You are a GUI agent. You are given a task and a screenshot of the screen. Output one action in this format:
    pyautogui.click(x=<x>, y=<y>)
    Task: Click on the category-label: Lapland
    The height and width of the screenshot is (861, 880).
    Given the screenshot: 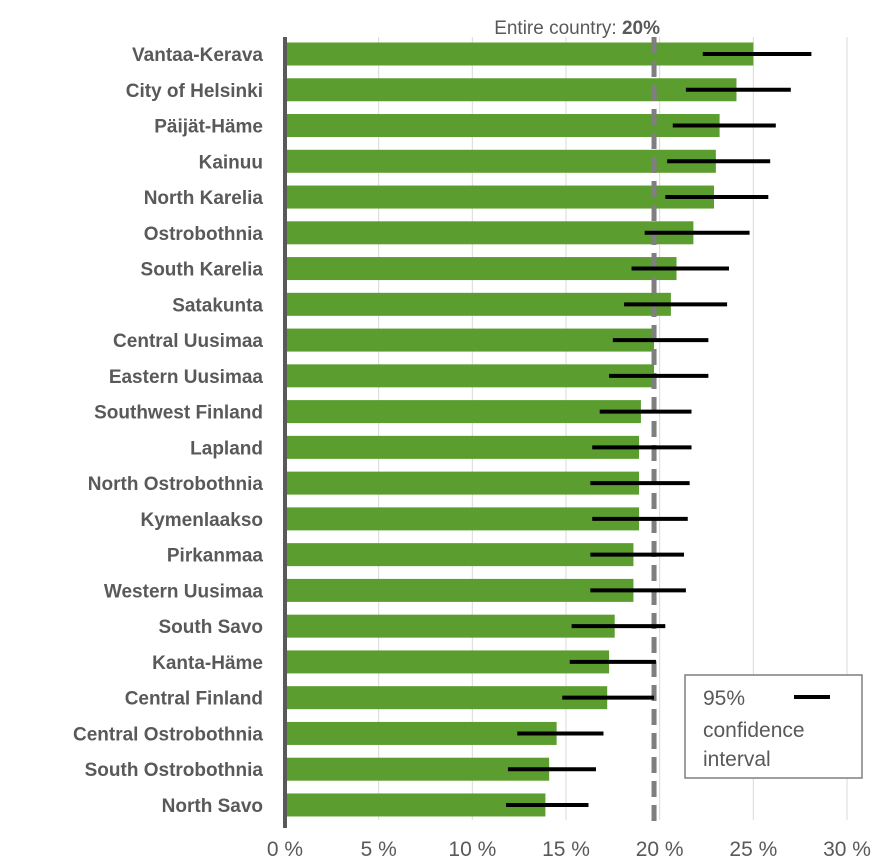 What is the action you would take?
    pyautogui.click(x=226, y=448)
    